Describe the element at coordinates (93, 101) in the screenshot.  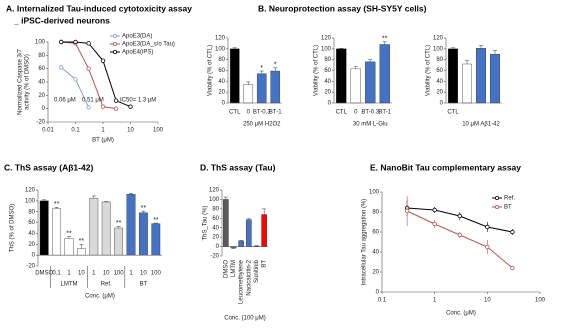
I see `annotation: 0.51 μM` at that location.